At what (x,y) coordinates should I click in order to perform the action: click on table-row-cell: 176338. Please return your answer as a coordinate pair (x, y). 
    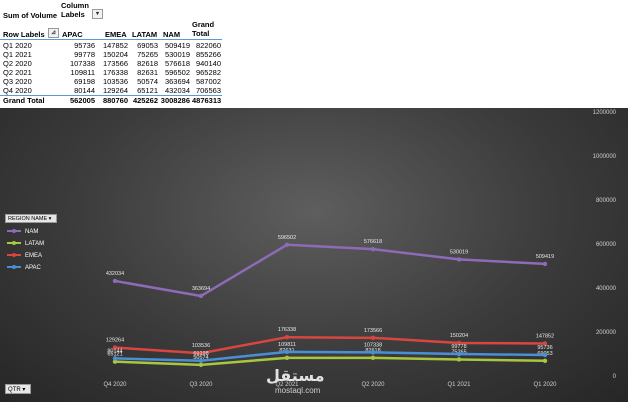
    Looking at the image, I should click on (115, 72).